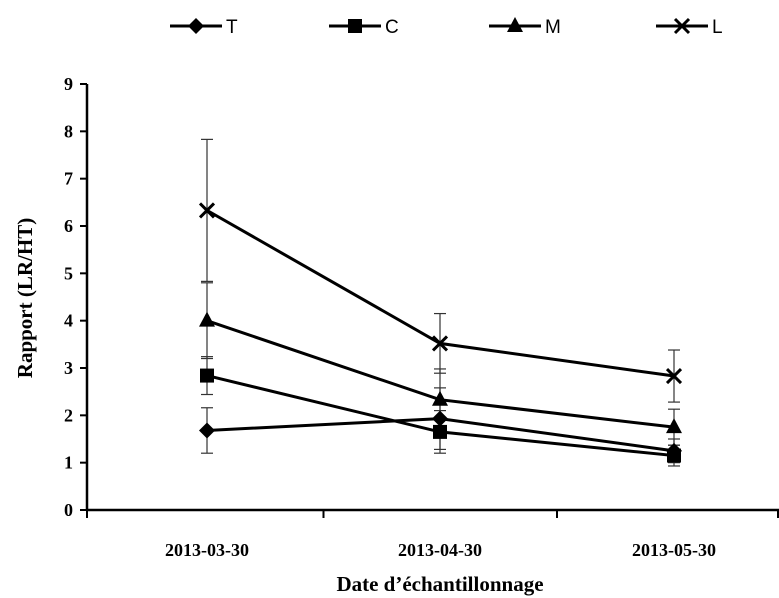 This screenshot has height=598, width=779. What do you see at coordinates (68, 226) in the screenshot?
I see `y-tick-label: 6` at bounding box center [68, 226].